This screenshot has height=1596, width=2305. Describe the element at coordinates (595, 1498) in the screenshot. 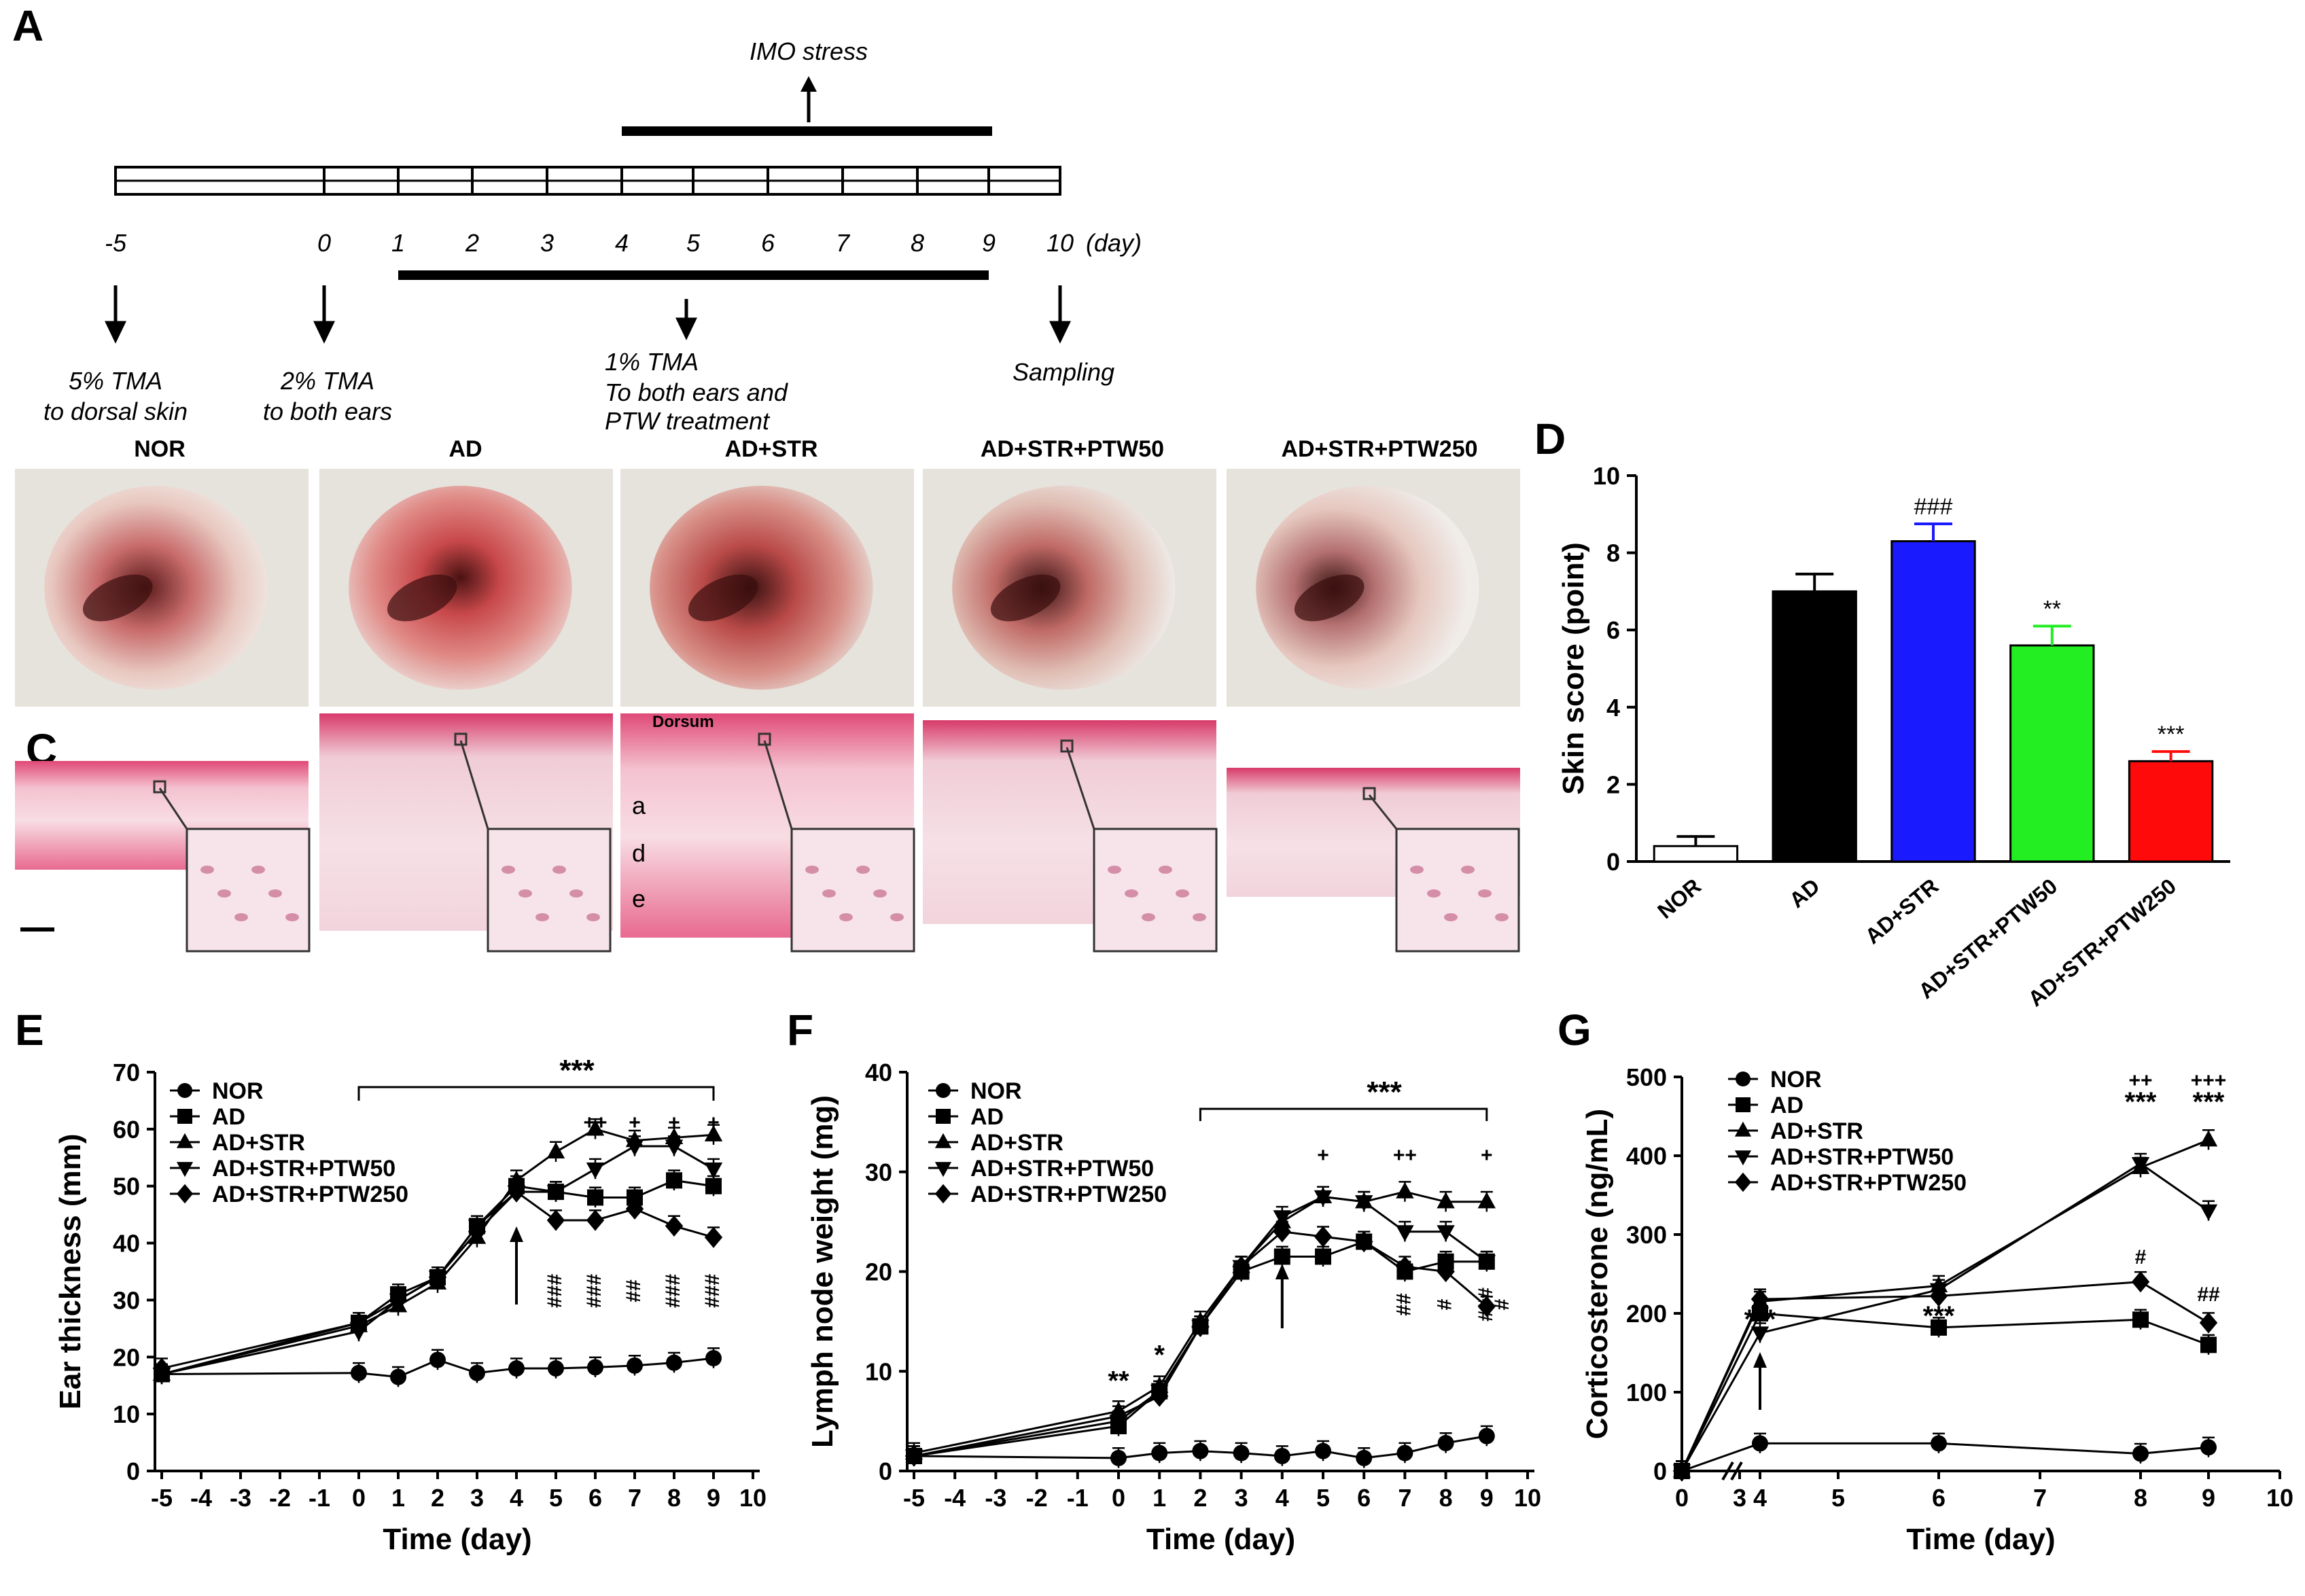

I see `x-tick-label: 6` at that location.